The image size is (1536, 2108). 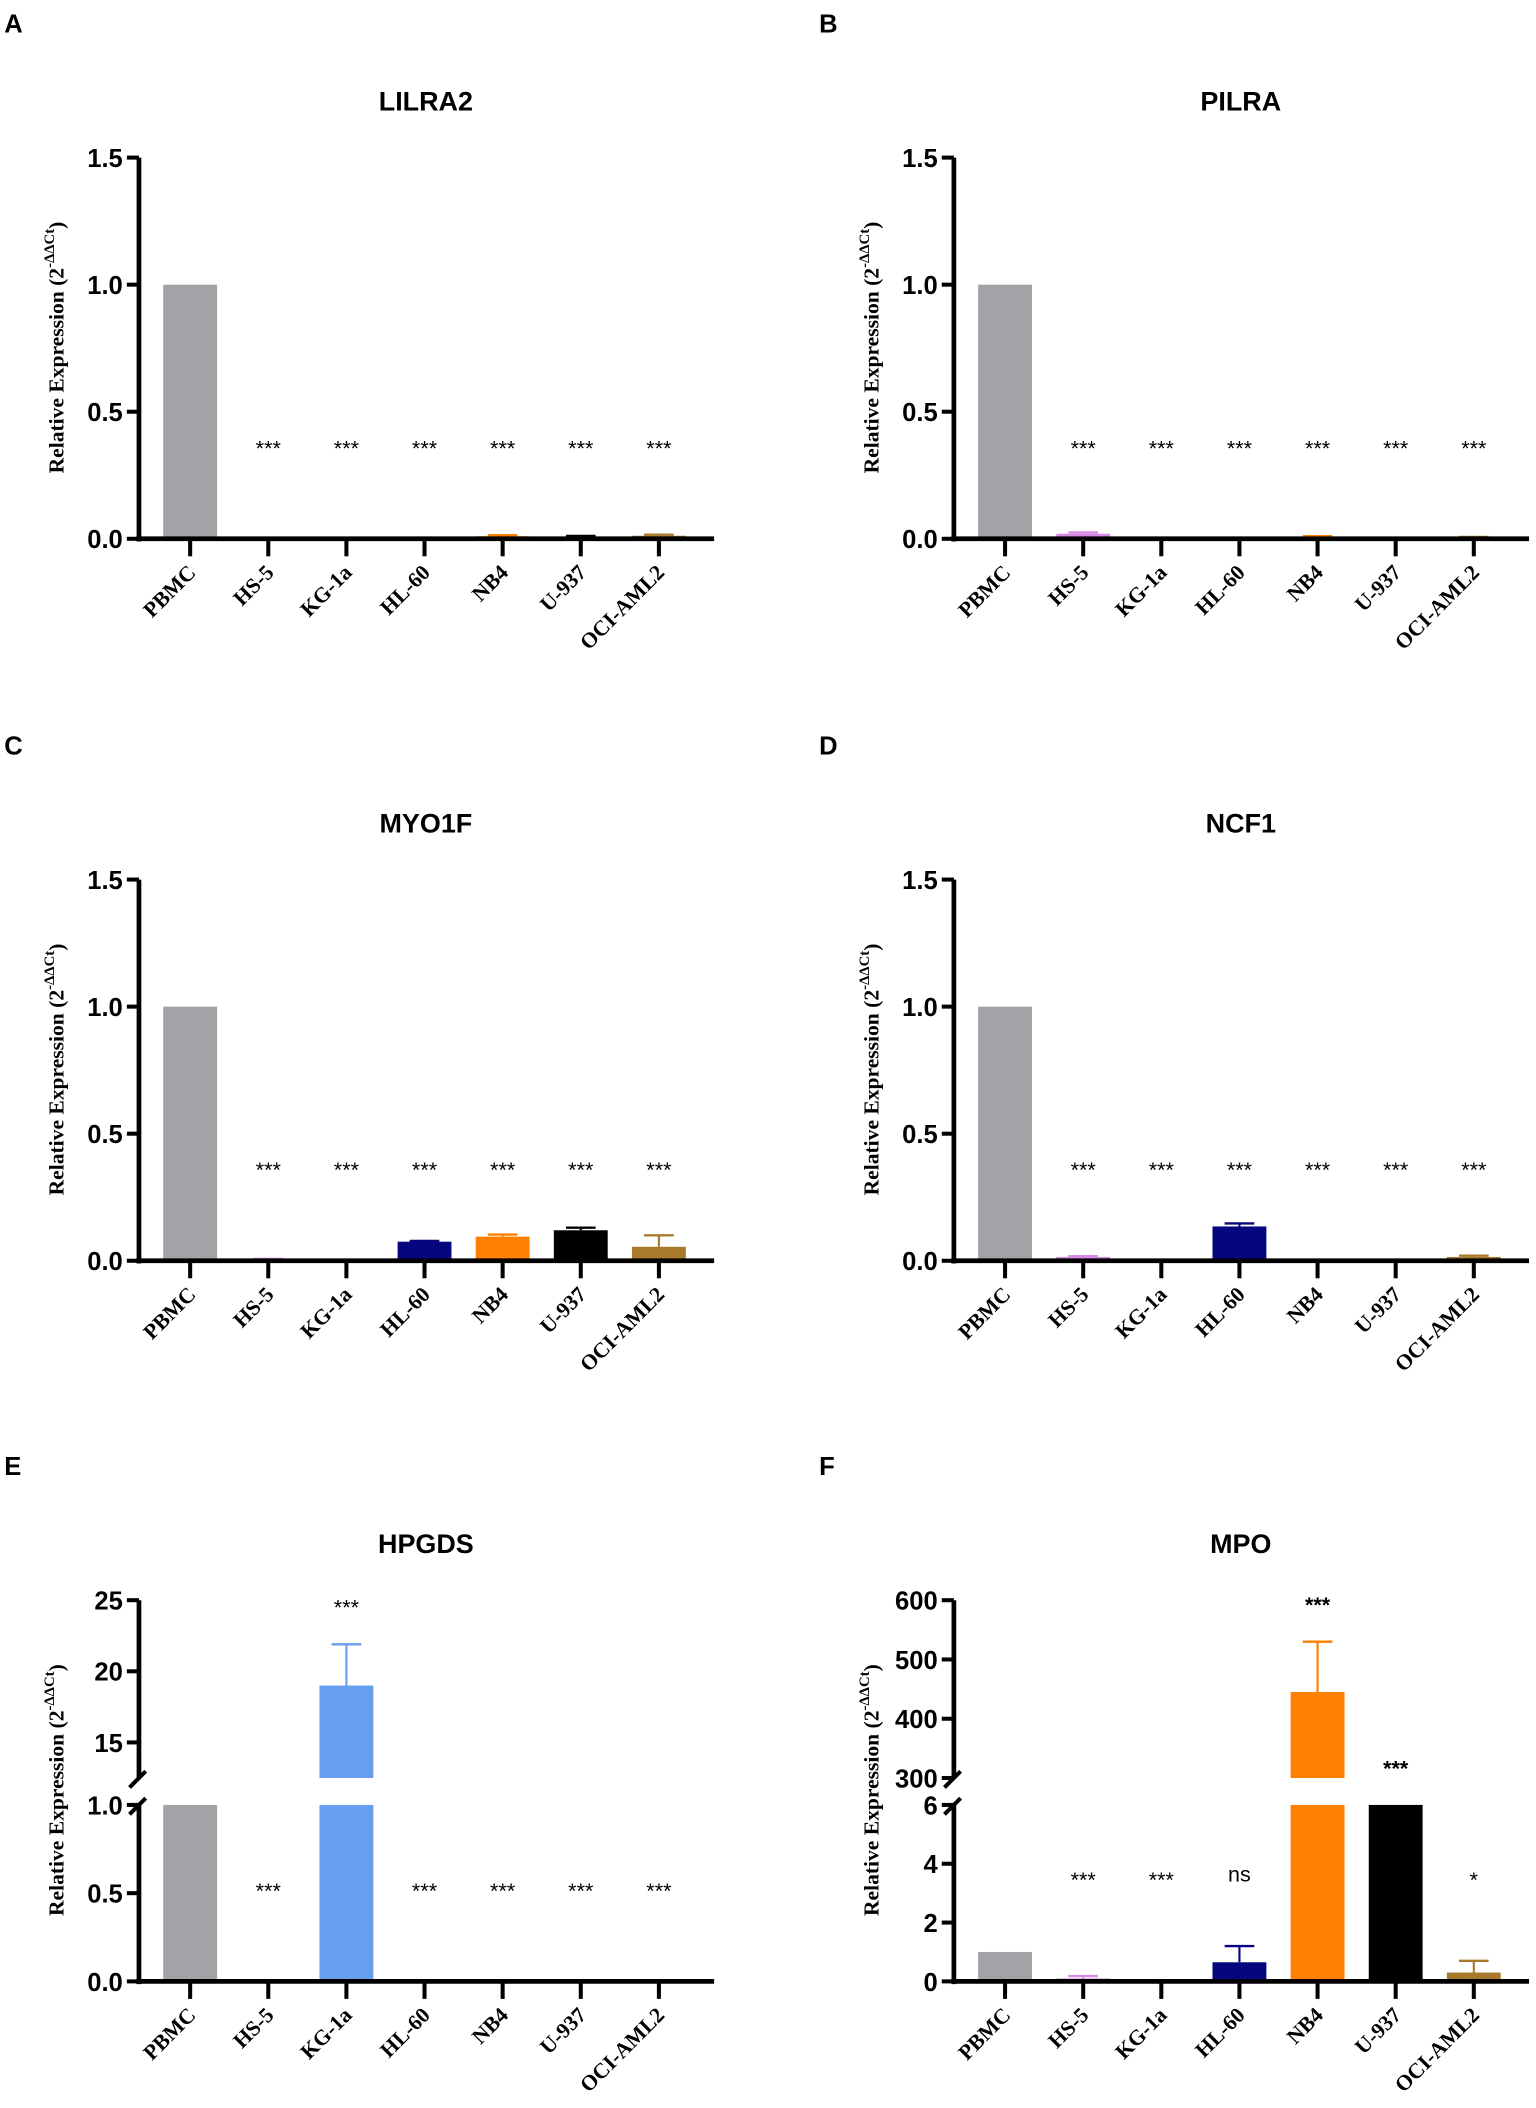 I want to click on bar-upper-nb4, so click(x=1317, y=1735).